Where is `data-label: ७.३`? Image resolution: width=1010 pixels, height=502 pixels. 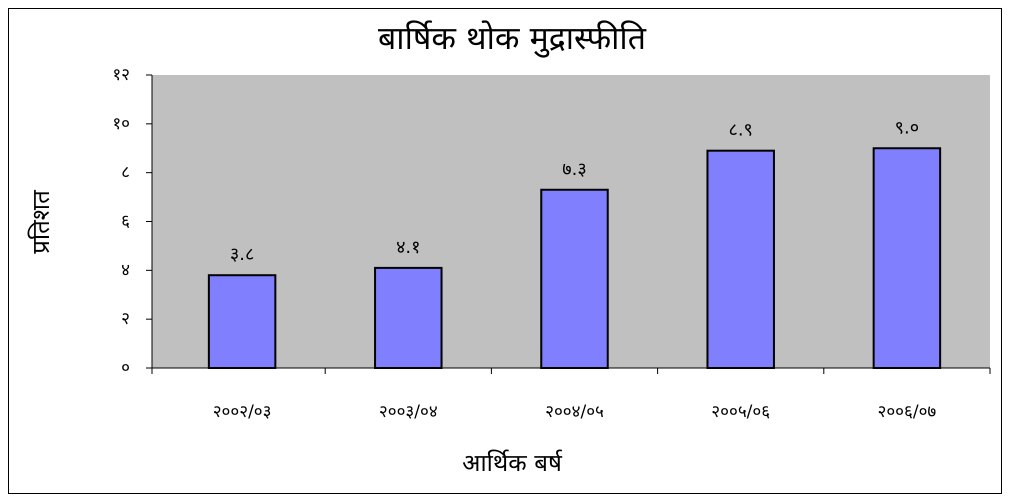
data-label: ७.३ is located at coordinates (574, 169).